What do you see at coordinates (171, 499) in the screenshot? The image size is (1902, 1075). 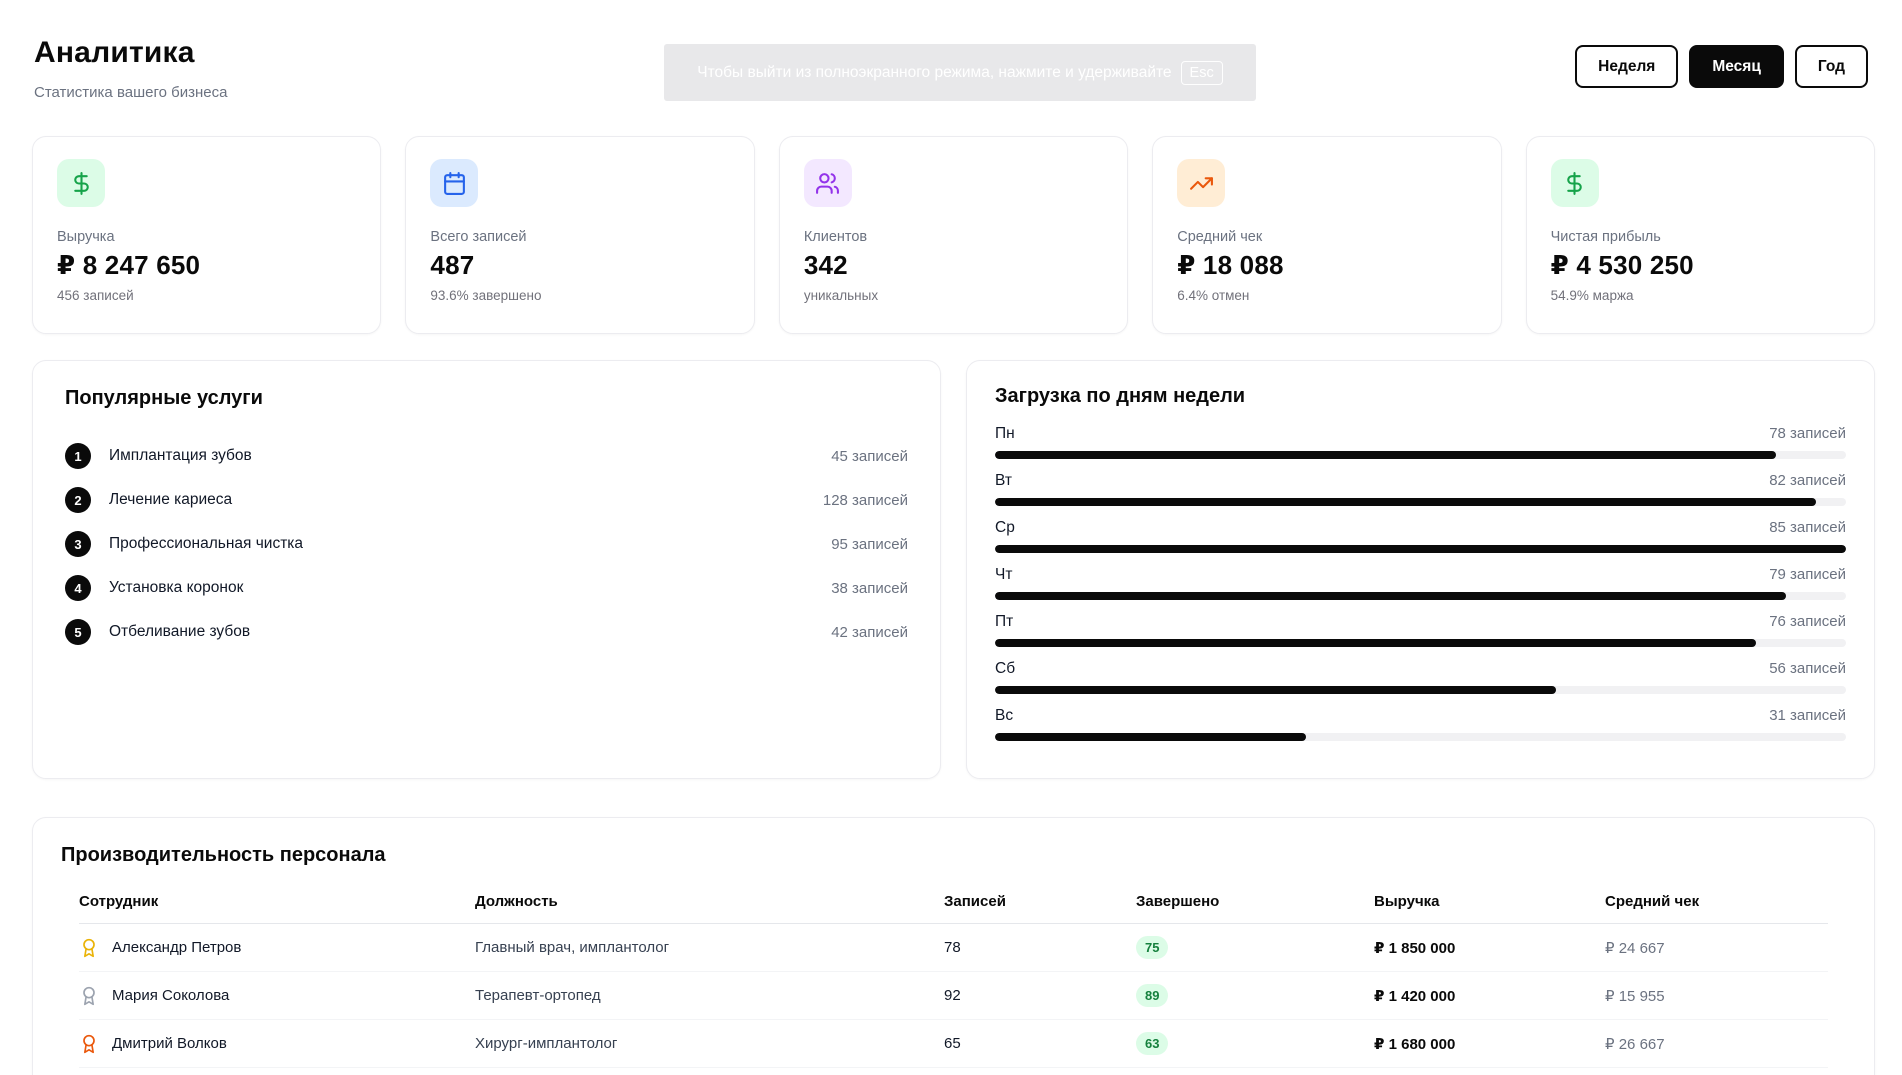 I see `service-name: Лечение кариеса` at bounding box center [171, 499].